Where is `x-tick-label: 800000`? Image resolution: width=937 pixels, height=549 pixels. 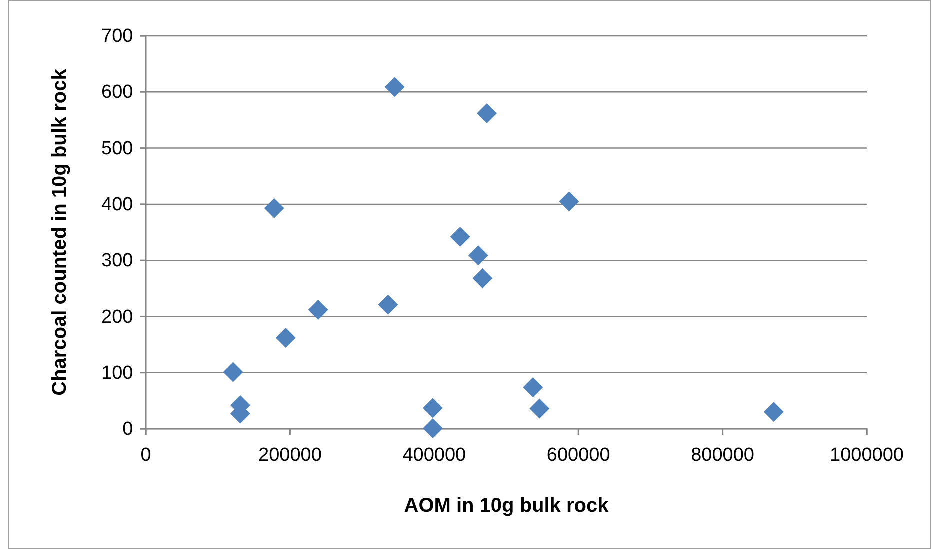
x-tick-label: 800000 is located at coordinates (723, 455).